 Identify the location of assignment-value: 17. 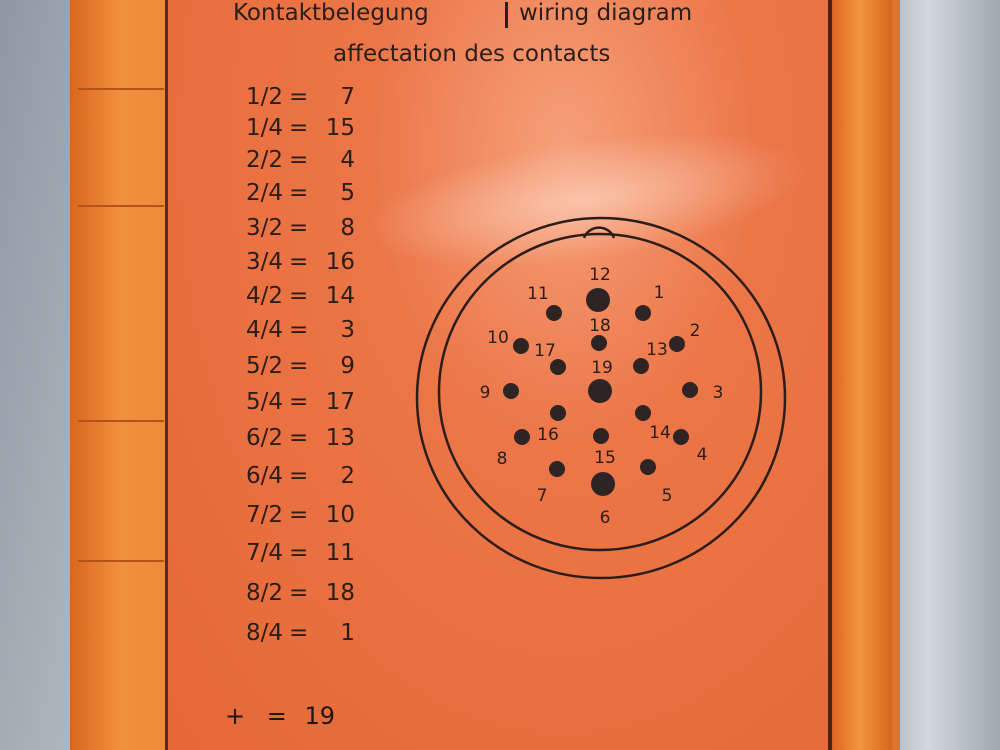
(340, 402).